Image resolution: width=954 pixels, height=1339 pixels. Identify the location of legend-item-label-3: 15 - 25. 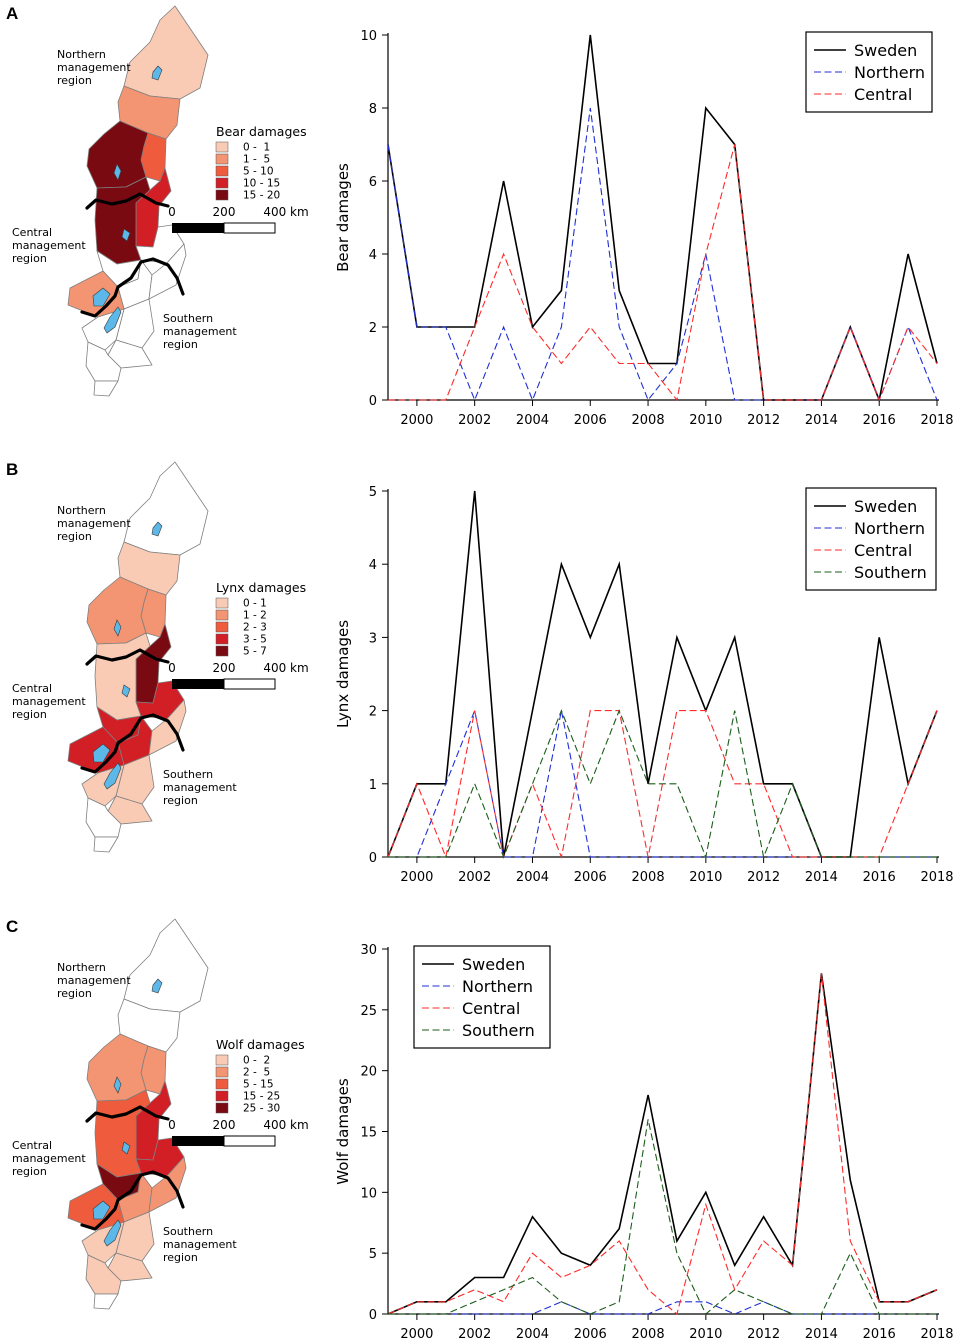
(261, 1097).